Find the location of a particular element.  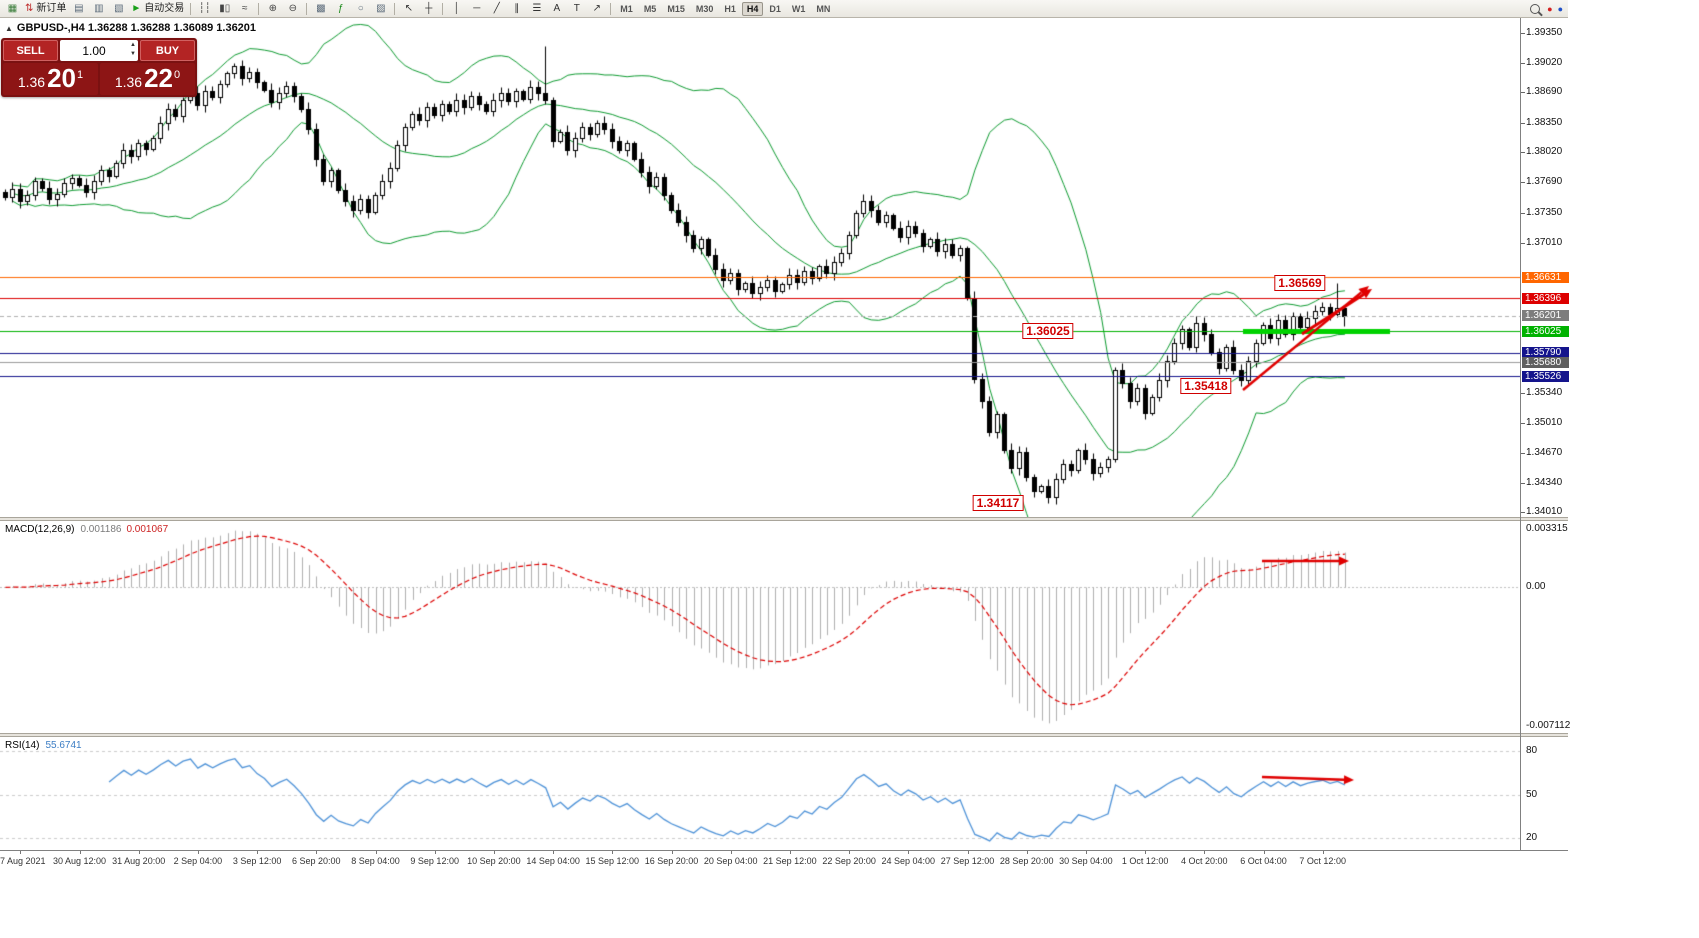

mailbox-icon: ● is located at coordinates (1560, 8).